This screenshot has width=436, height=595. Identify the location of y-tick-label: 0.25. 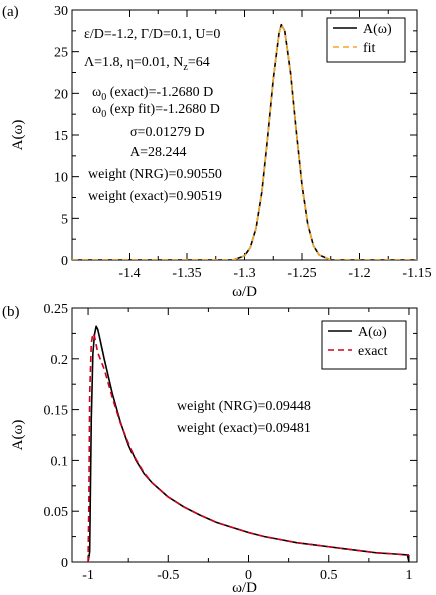
(56, 309).